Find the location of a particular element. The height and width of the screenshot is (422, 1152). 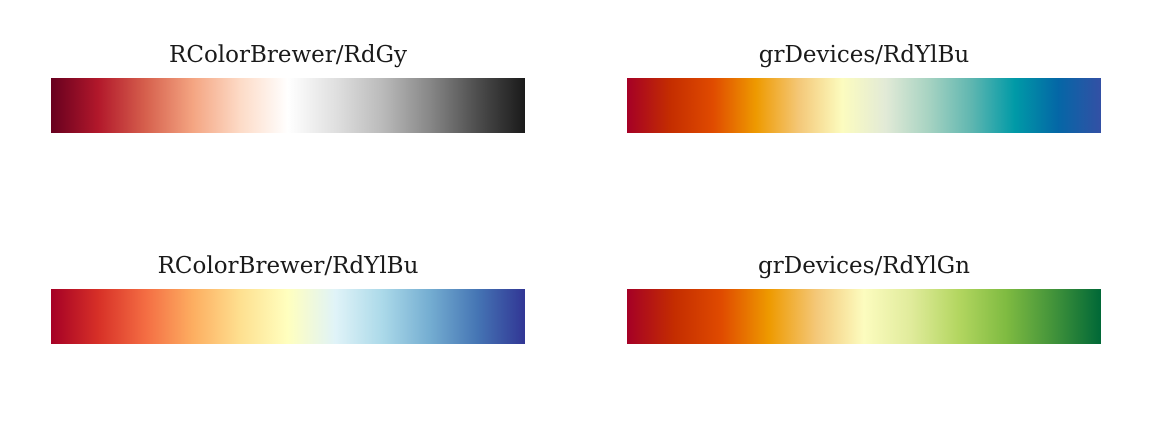

colorbar-title: RColorBrewer/RdGy is located at coordinates (288, 55).